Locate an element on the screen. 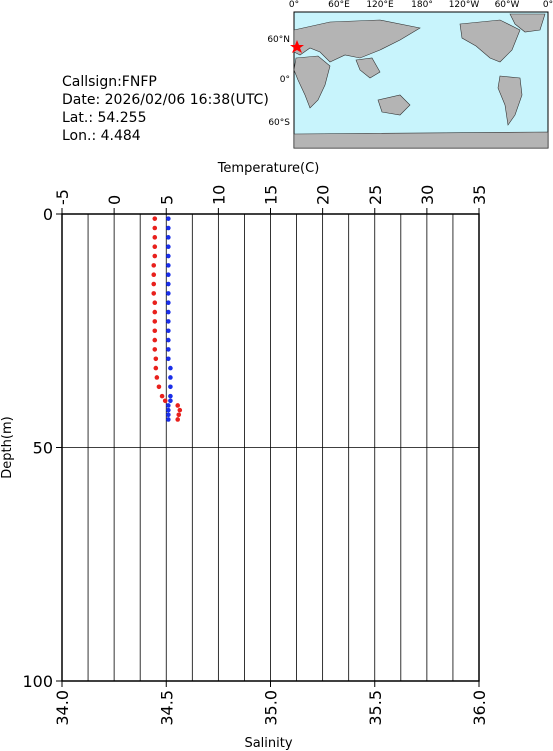 The height and width of the screenshot is (751, 553). x-tick-label: 10 is located at coordinates (218, 195).